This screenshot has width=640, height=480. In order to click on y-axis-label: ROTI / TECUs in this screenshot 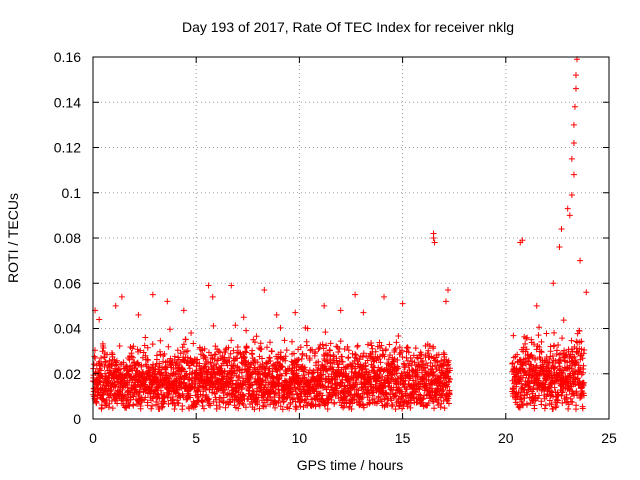, I will do `click(13, 238)`.